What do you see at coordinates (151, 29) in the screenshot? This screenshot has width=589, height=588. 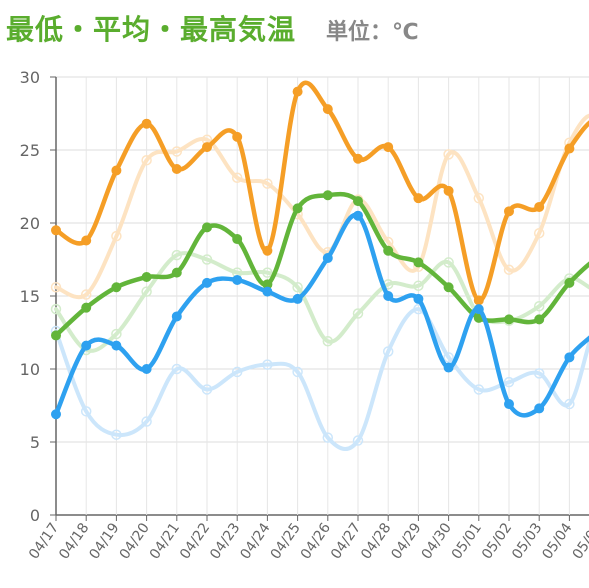 I see `chart-title: 最低・平均・最高気温` at bounding box center [151, 29].